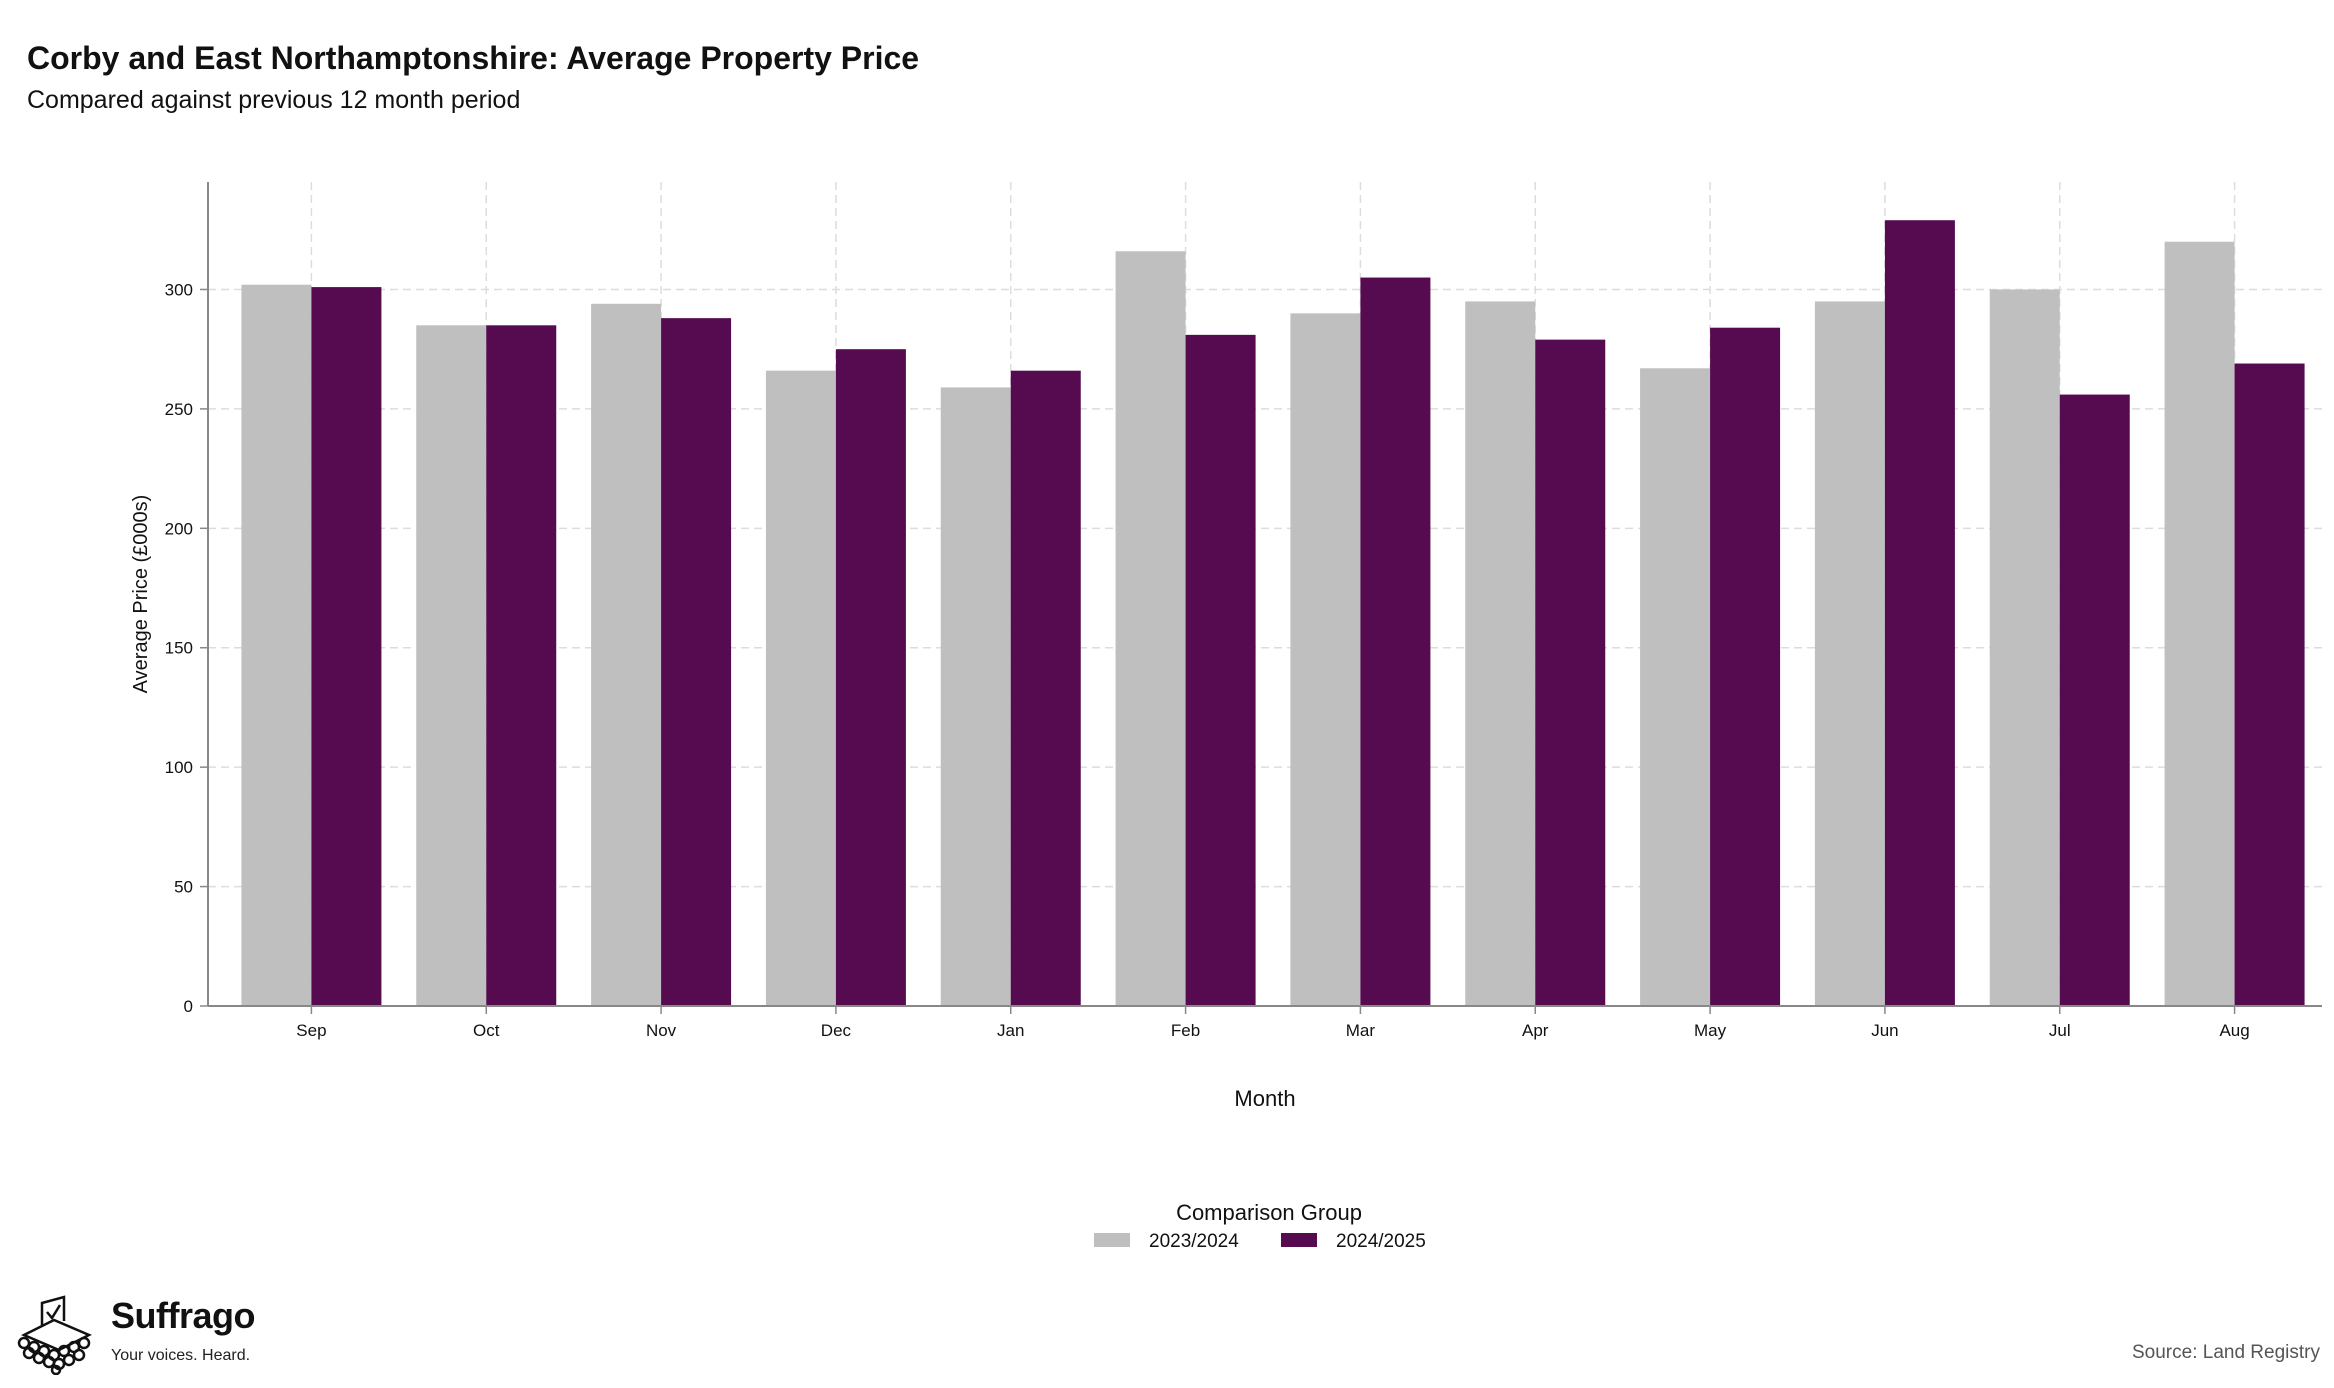 This screenshot has height=1388, width=2334. What do you see at coordinates (1535, 1030) in the screenshot?
I see `x-tick-label: Apr` at bounding box center [1535, 1030].